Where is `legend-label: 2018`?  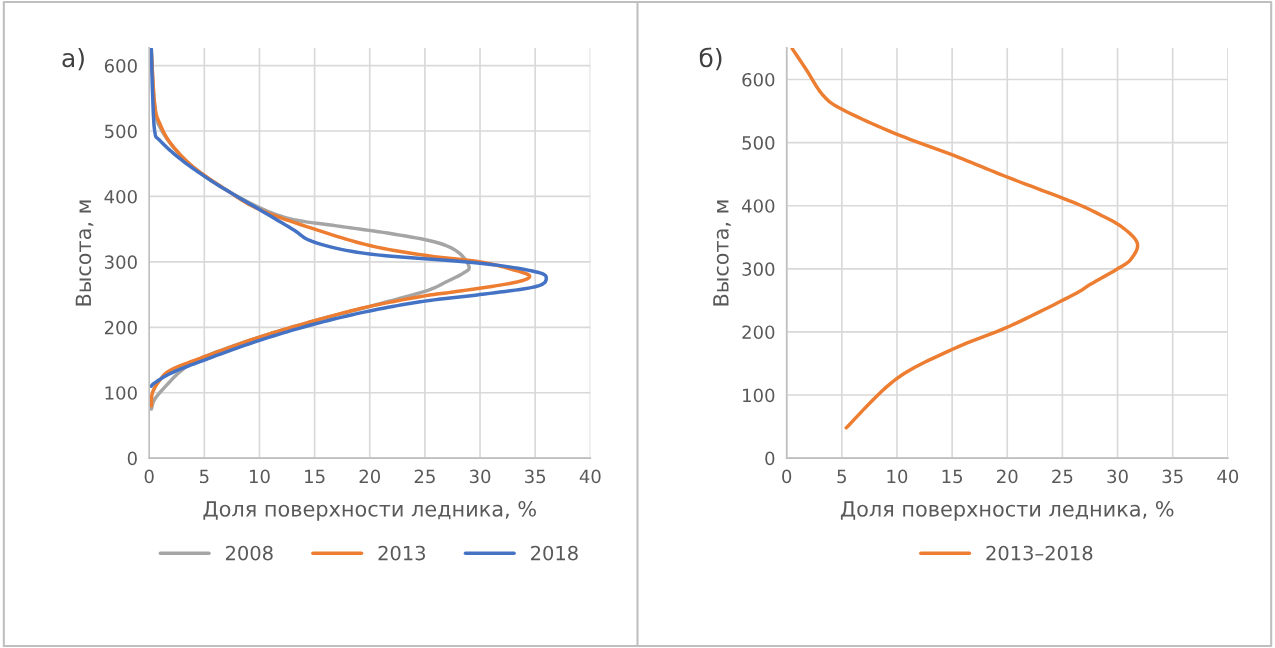 legend-label: 2018 is located at coordinates (554, 553).